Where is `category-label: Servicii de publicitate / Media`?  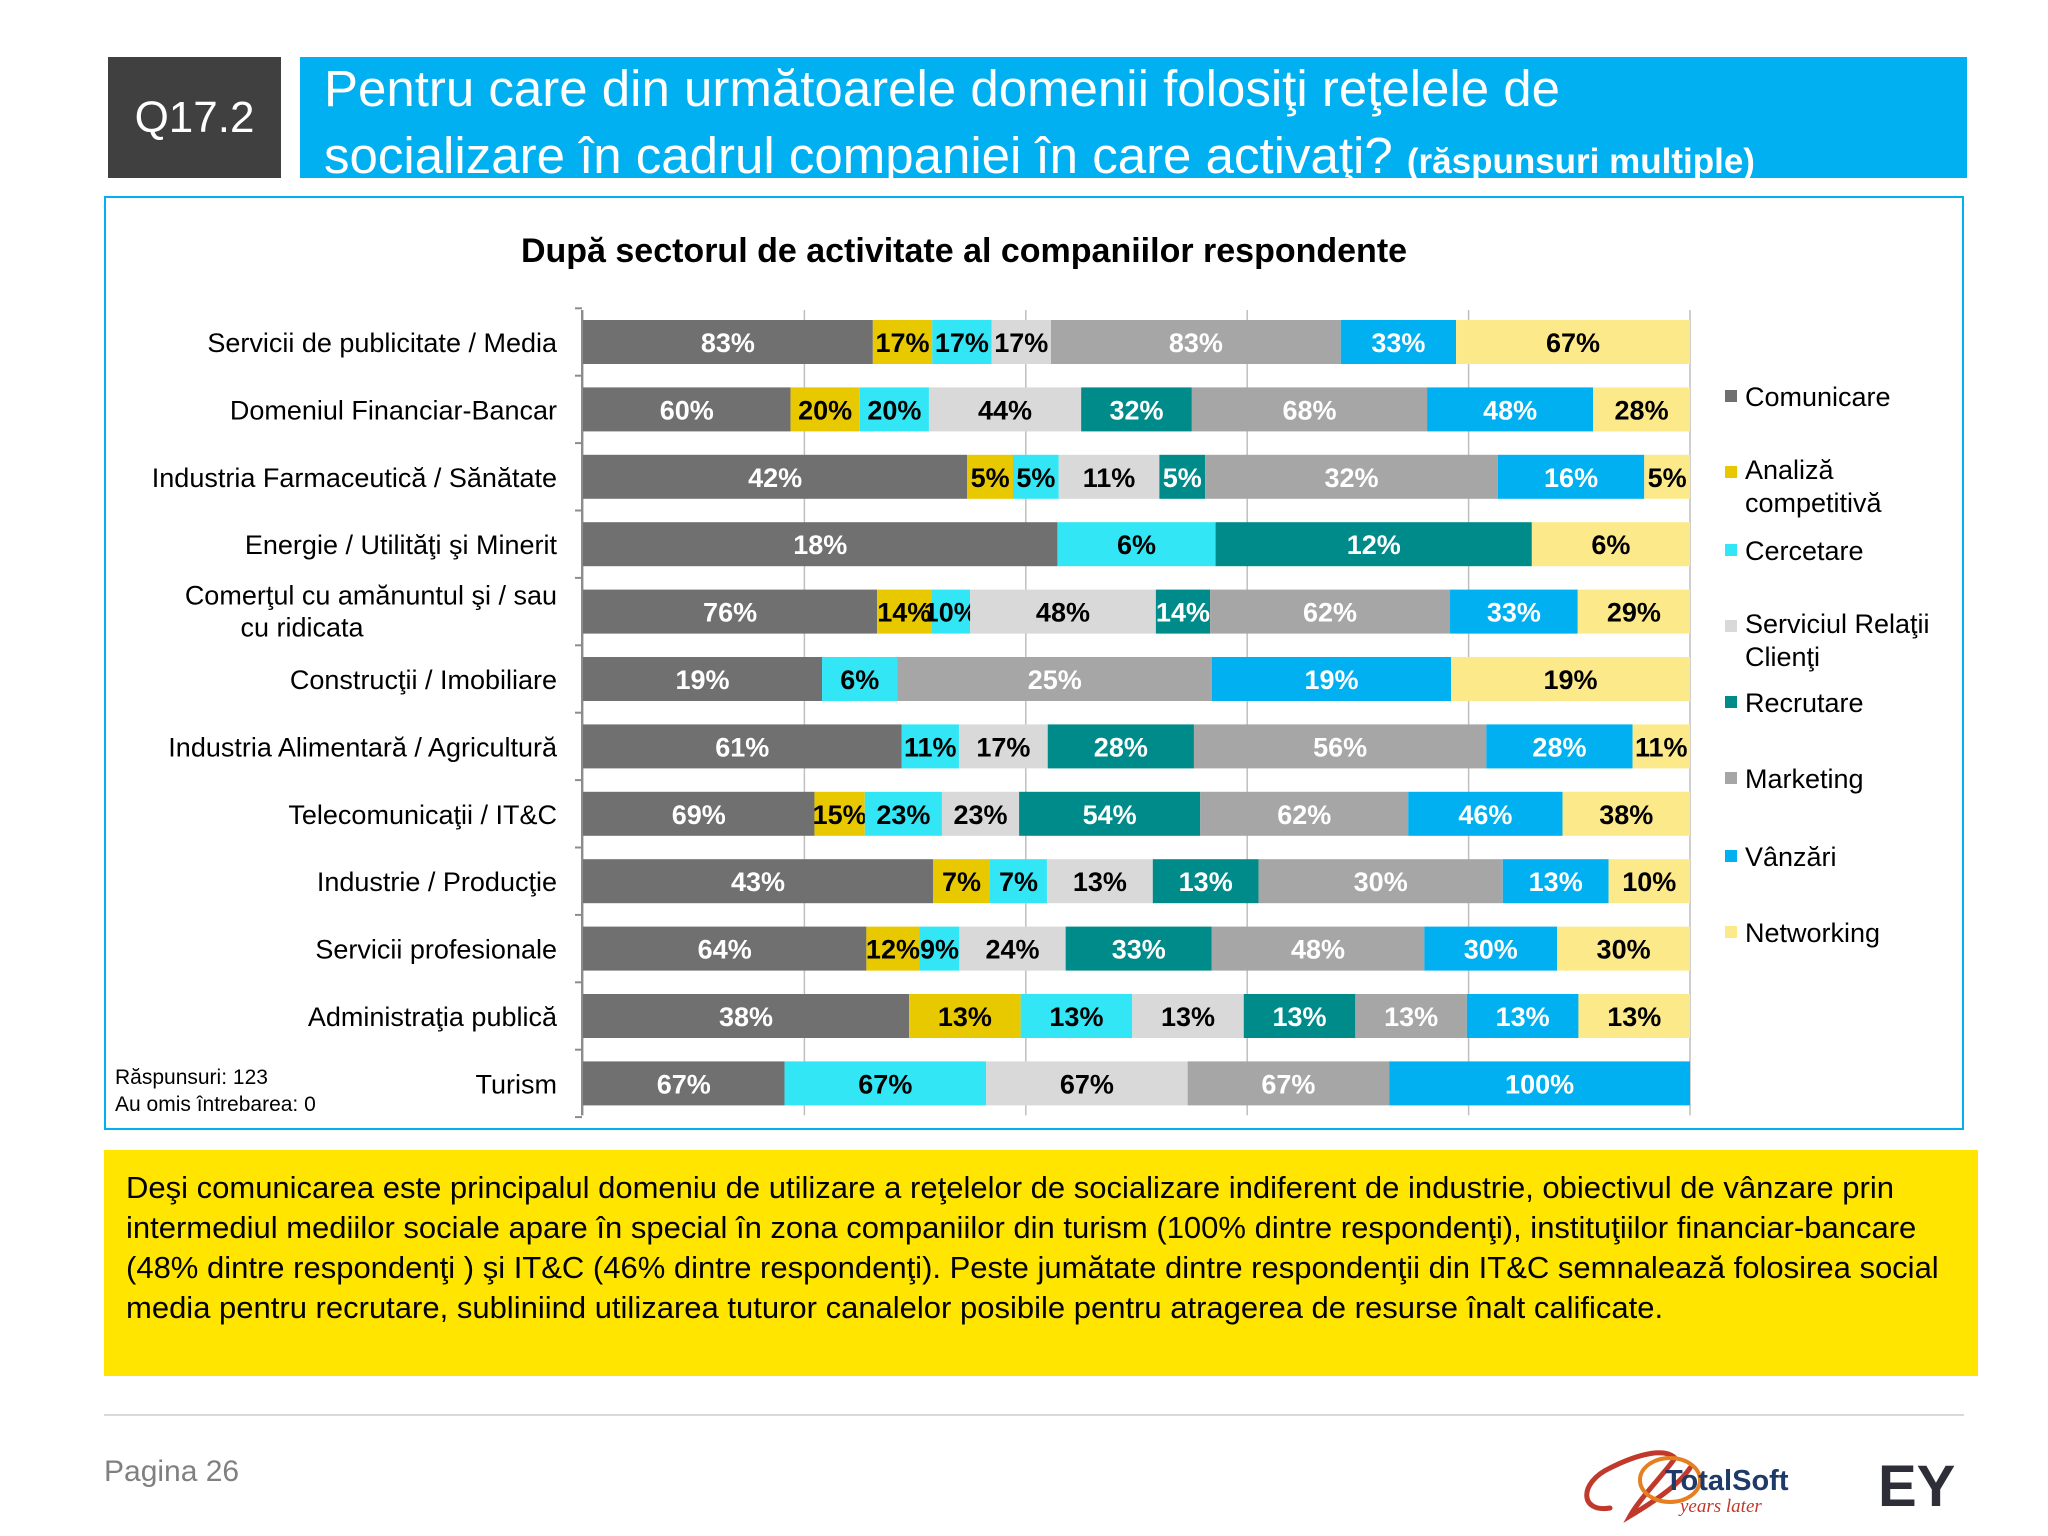
category-label: Servicii de publicitate / Media is located at coordinates (382, 343).